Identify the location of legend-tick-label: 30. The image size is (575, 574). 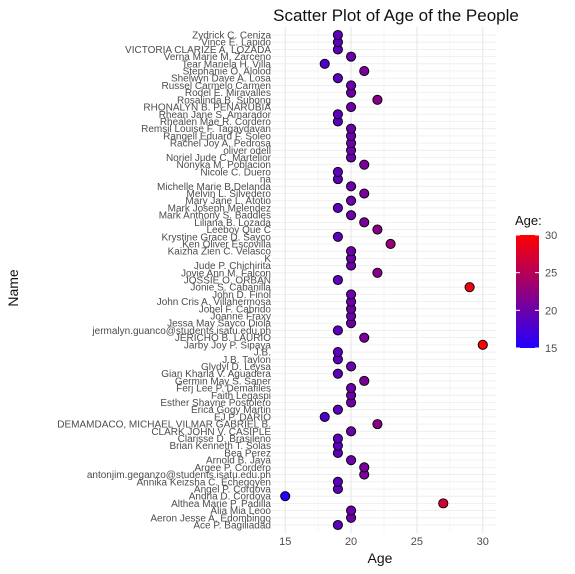
(551, 236).